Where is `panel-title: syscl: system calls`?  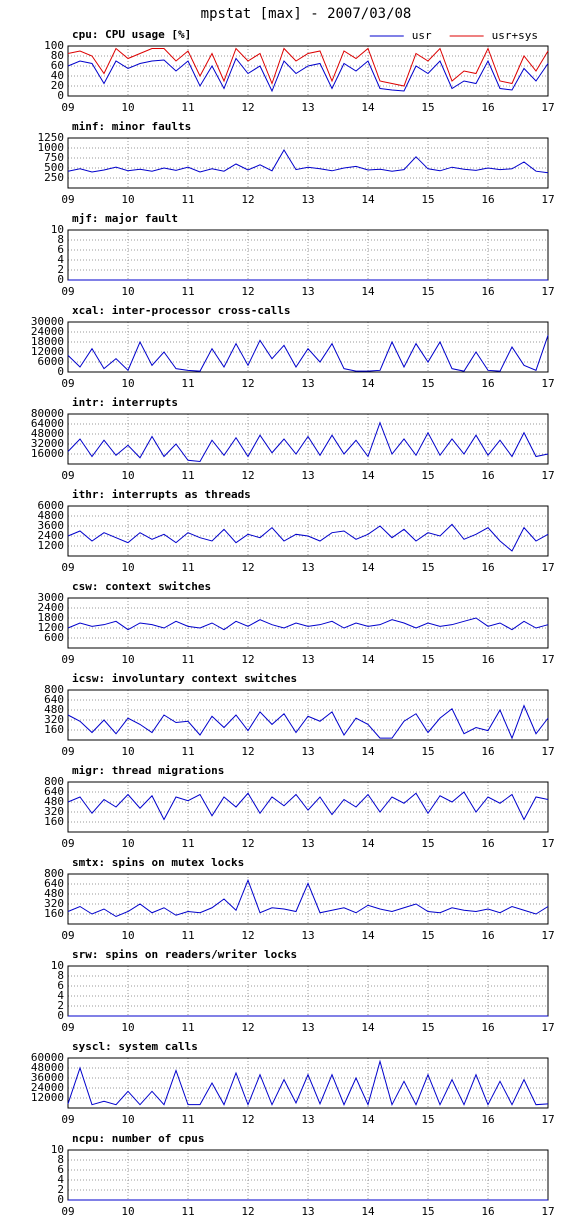
panel-title: syscl: system calls is located at coordinates (135, 1046).